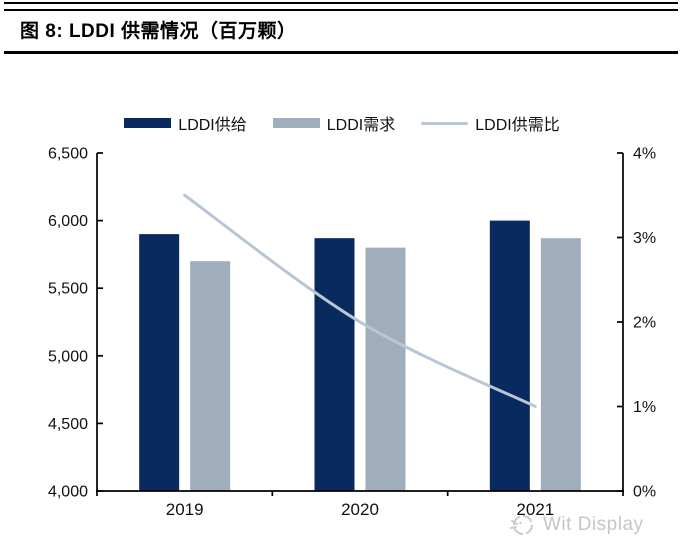 The image size is (684, 556). I want to click on ratio-line-swatch, so click(445, 123).